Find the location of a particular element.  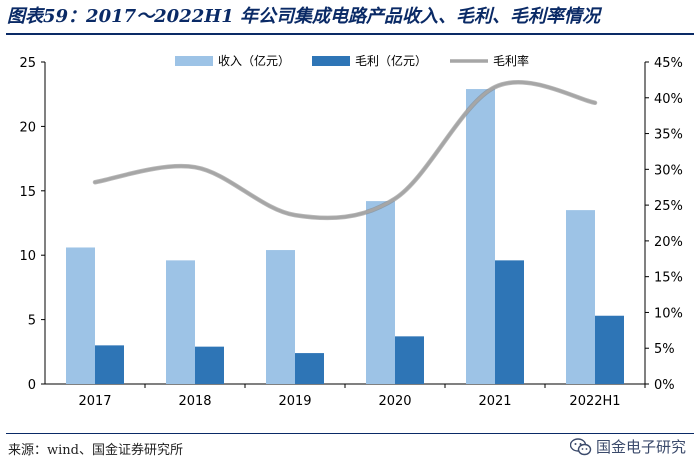

wechat-icon is located at coordinates (580, 446).